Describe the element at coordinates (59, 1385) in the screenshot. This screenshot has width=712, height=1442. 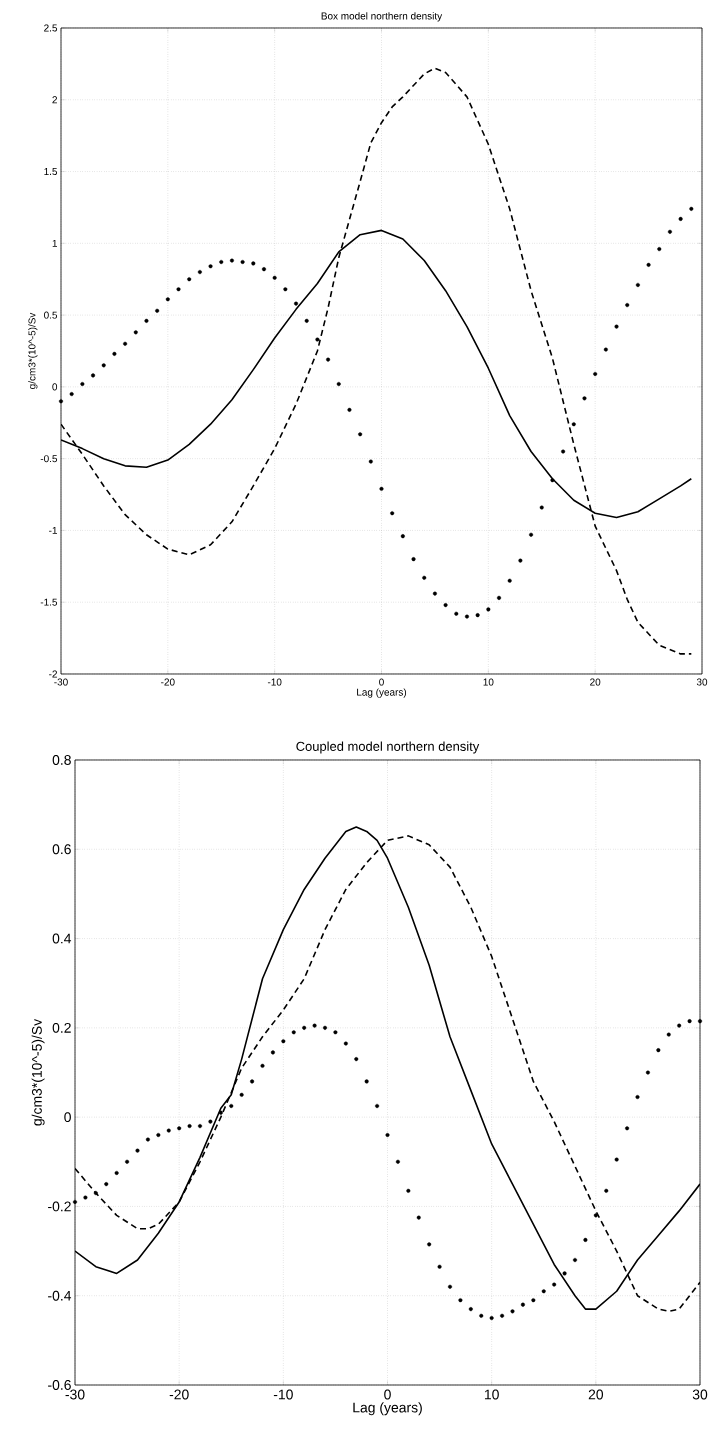
I see `y-tick-label: -0.6` at that location.